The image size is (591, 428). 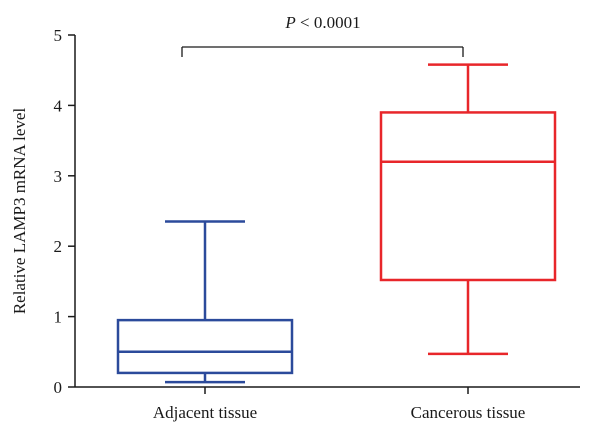 I want to click on x-category-label: Cancerous tissue, so click(x=468, y=412).